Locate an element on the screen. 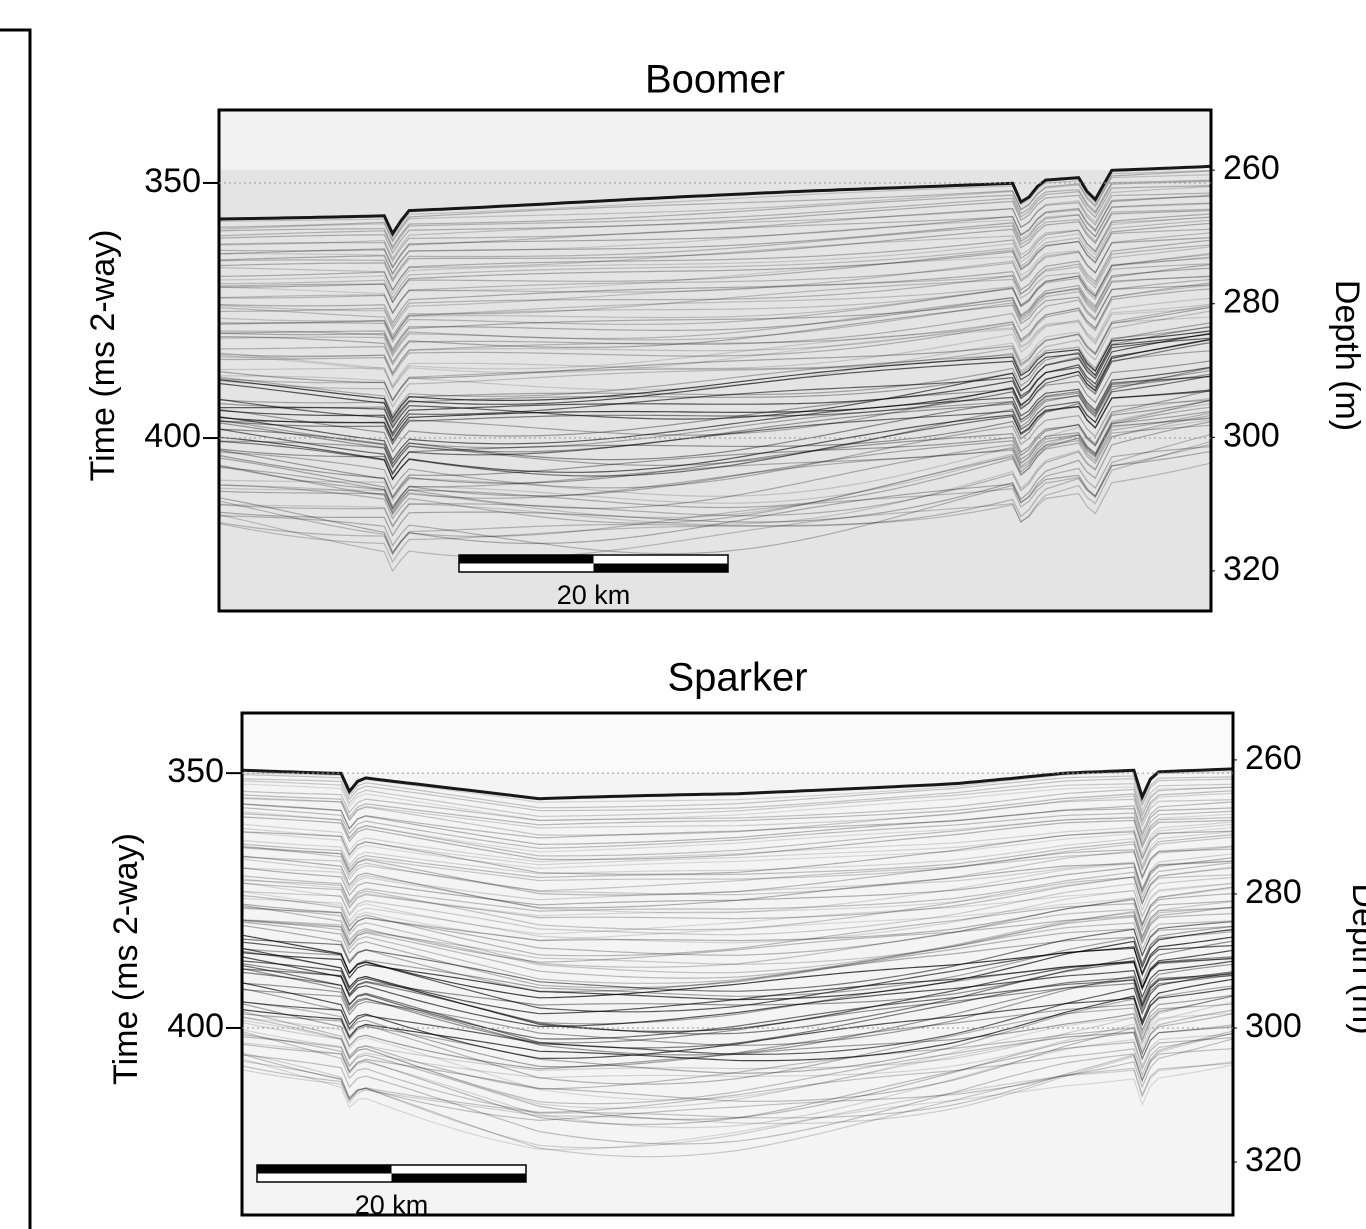 The width and height of the screenshot is (1366, 1229). water-column is located at coordinates (715, 140).